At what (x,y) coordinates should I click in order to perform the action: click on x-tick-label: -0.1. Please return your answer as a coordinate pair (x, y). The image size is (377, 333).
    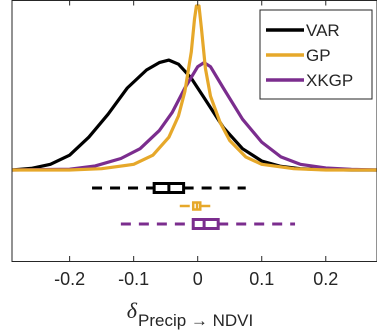
    Looking at the image, I should click on (133, 279).